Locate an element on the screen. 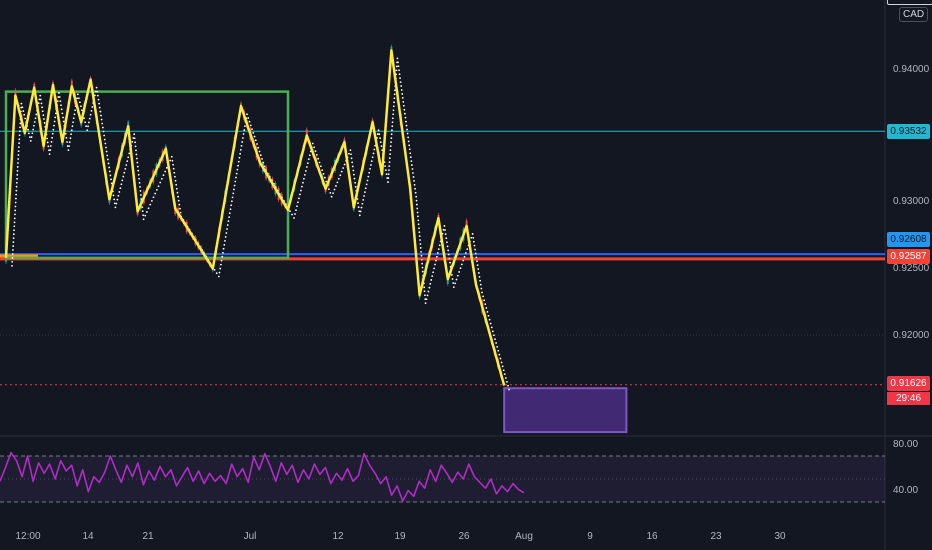 This screenshot has width=932, height=550. time-label: Jul is located at coordinates (250, 536).